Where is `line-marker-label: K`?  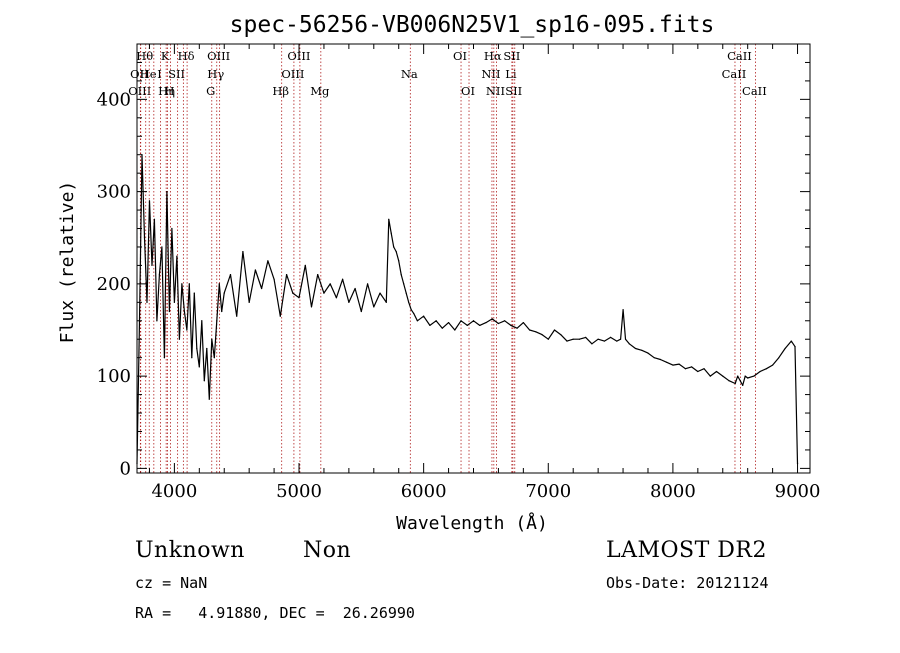
line-marker-label: K is located at coordinates (165, 56).